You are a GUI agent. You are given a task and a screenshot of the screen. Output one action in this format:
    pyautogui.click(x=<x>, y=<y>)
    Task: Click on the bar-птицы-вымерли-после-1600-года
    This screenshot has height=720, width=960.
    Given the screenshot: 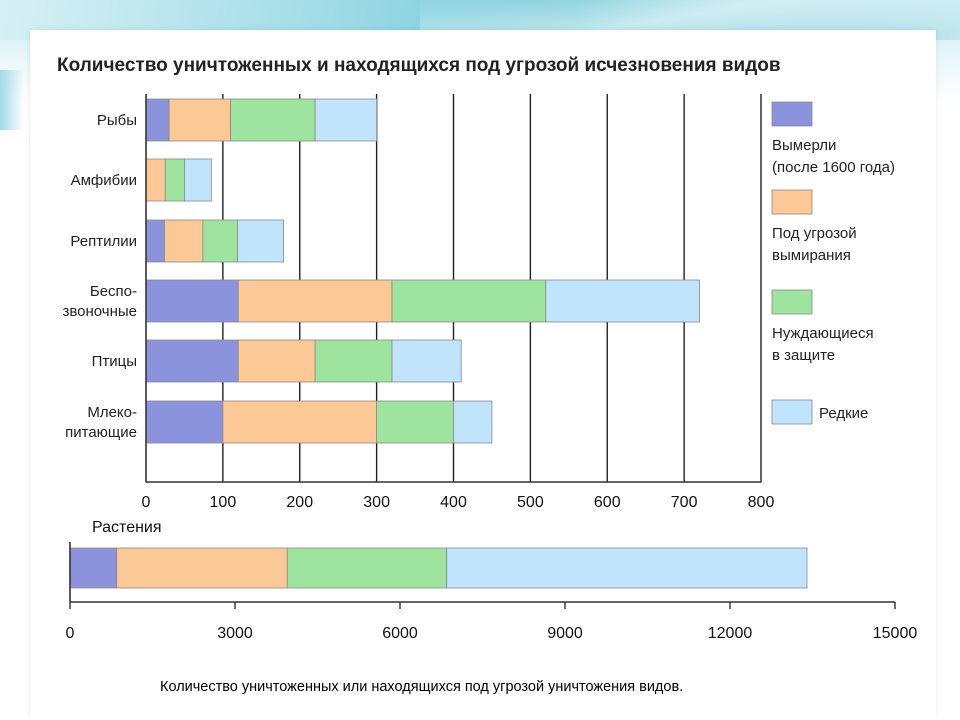 What is the action you would take?
    pyautogui.click(x=192, y=361)
    